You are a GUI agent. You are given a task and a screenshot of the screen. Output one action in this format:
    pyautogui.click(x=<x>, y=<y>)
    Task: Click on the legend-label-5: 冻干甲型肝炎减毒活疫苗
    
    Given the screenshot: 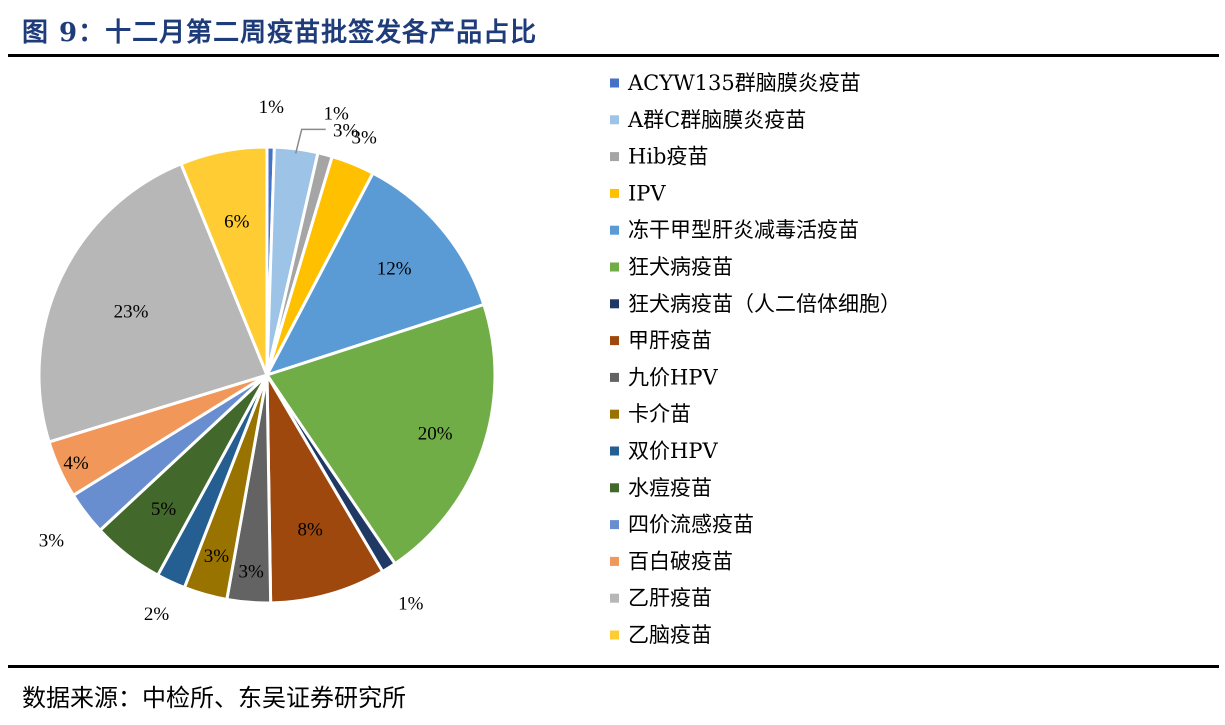 What is the action you would take?
    pyautogui.click(x=743, y=230)
    